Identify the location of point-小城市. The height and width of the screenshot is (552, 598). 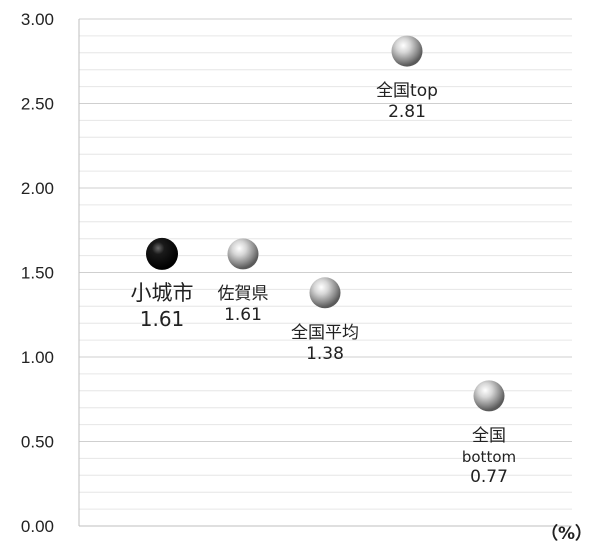
(162, 253).